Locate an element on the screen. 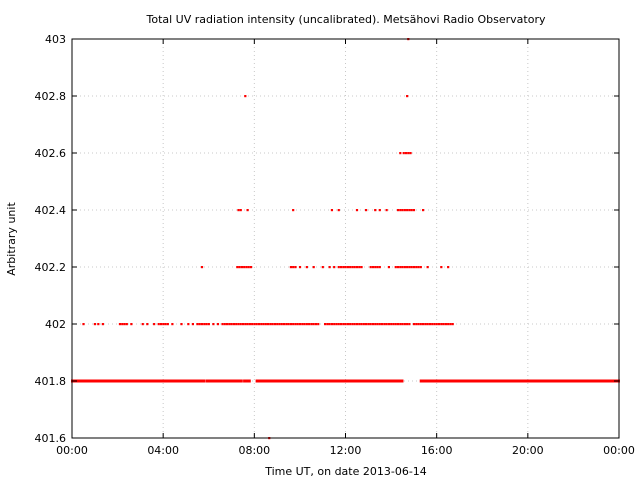 This screenshot has width=640, height=480. y-tick-label: 401.6 is located at coordinates (51, 438).